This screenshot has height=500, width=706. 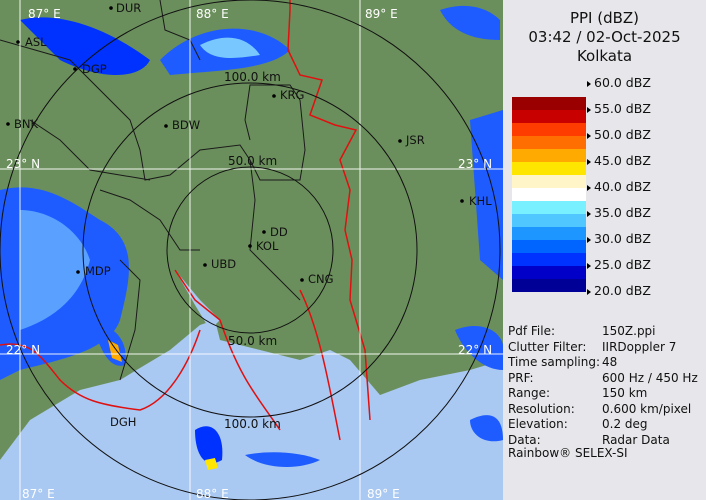 What do you see at coordinates (480, 201) in the screenshot?
I see `city-khl: KHL` at bounding box center [480, 201].